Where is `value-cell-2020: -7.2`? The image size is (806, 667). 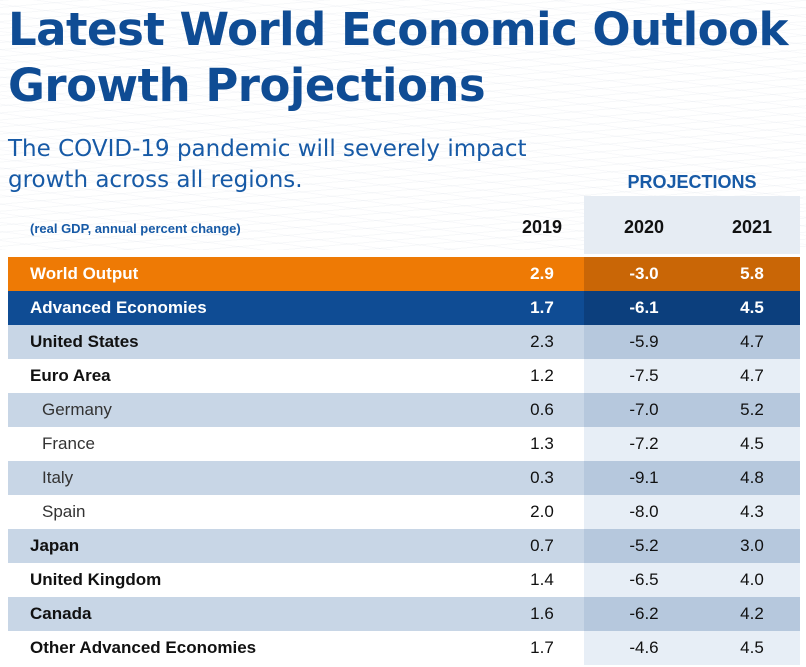 value-cell-2020: -7.2 is located at coordinates (644, 443).